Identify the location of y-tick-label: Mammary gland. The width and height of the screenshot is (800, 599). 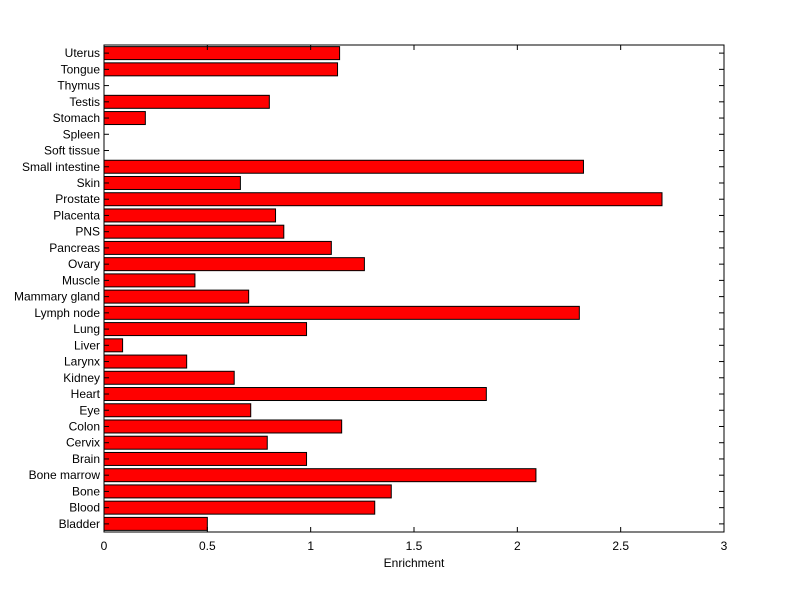
(57, 297).